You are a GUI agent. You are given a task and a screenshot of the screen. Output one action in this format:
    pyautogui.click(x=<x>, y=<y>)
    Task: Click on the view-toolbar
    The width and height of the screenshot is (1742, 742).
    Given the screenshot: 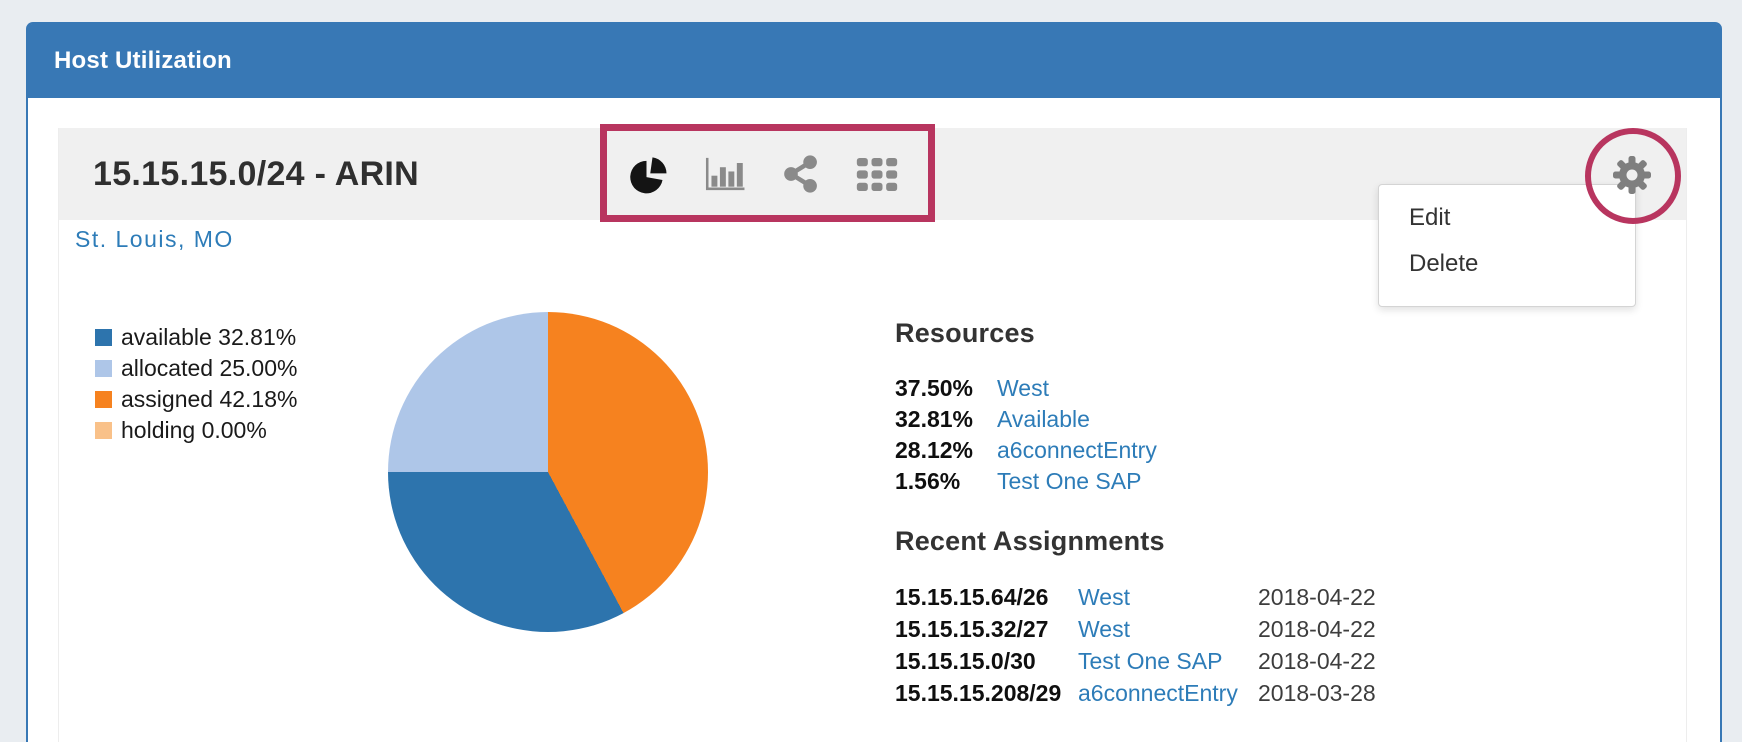 What is the action you would take?
    pyautogui.click(x=763, y=174)
    